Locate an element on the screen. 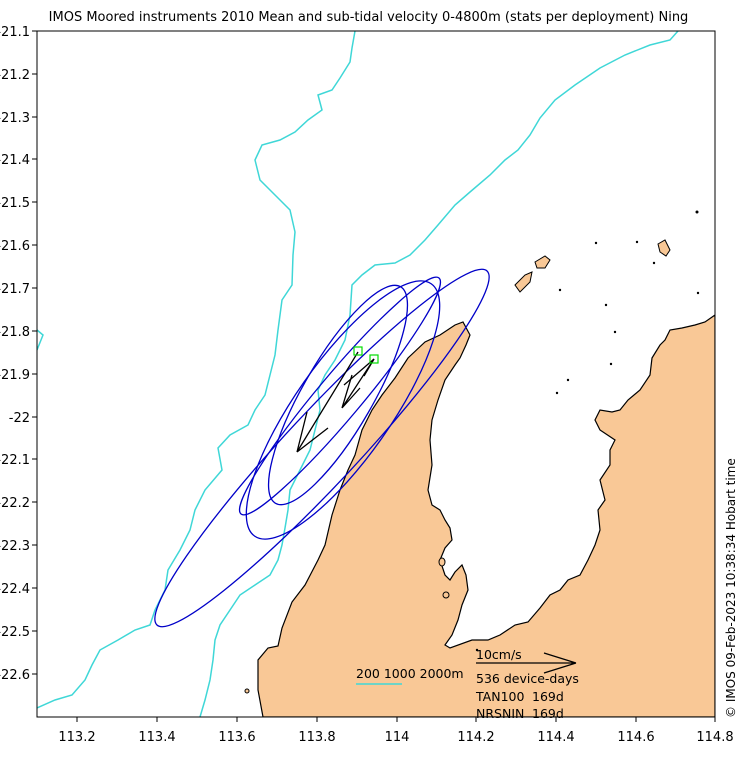  x-tick-label: 114.4 is located at coordinates (555, 737).